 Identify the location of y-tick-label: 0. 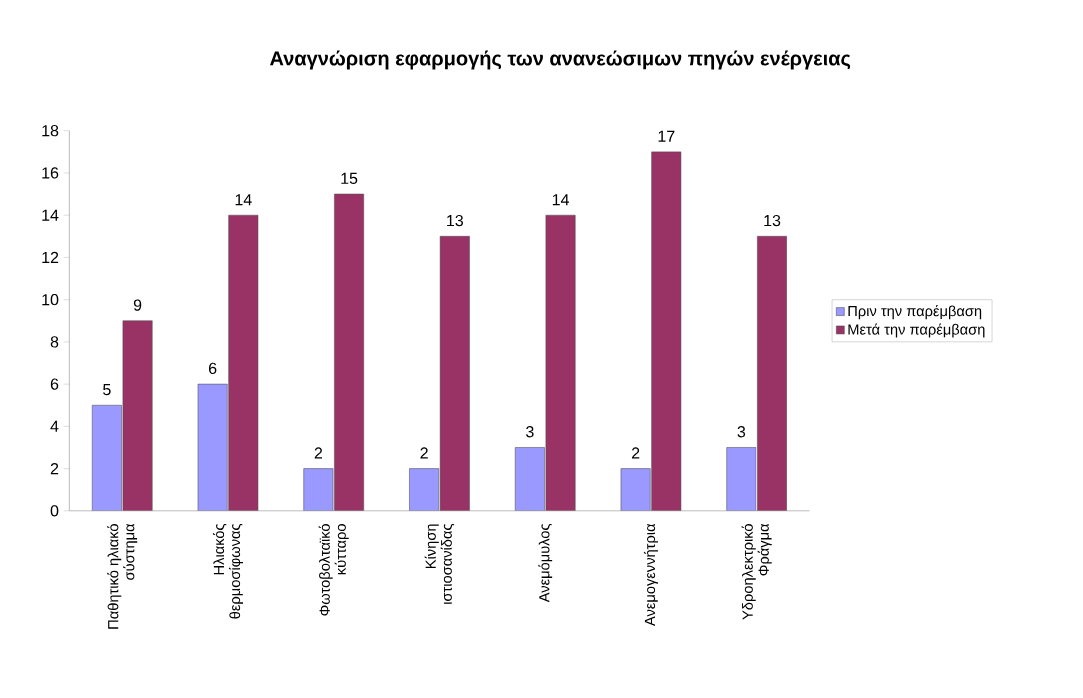
(54, 511).